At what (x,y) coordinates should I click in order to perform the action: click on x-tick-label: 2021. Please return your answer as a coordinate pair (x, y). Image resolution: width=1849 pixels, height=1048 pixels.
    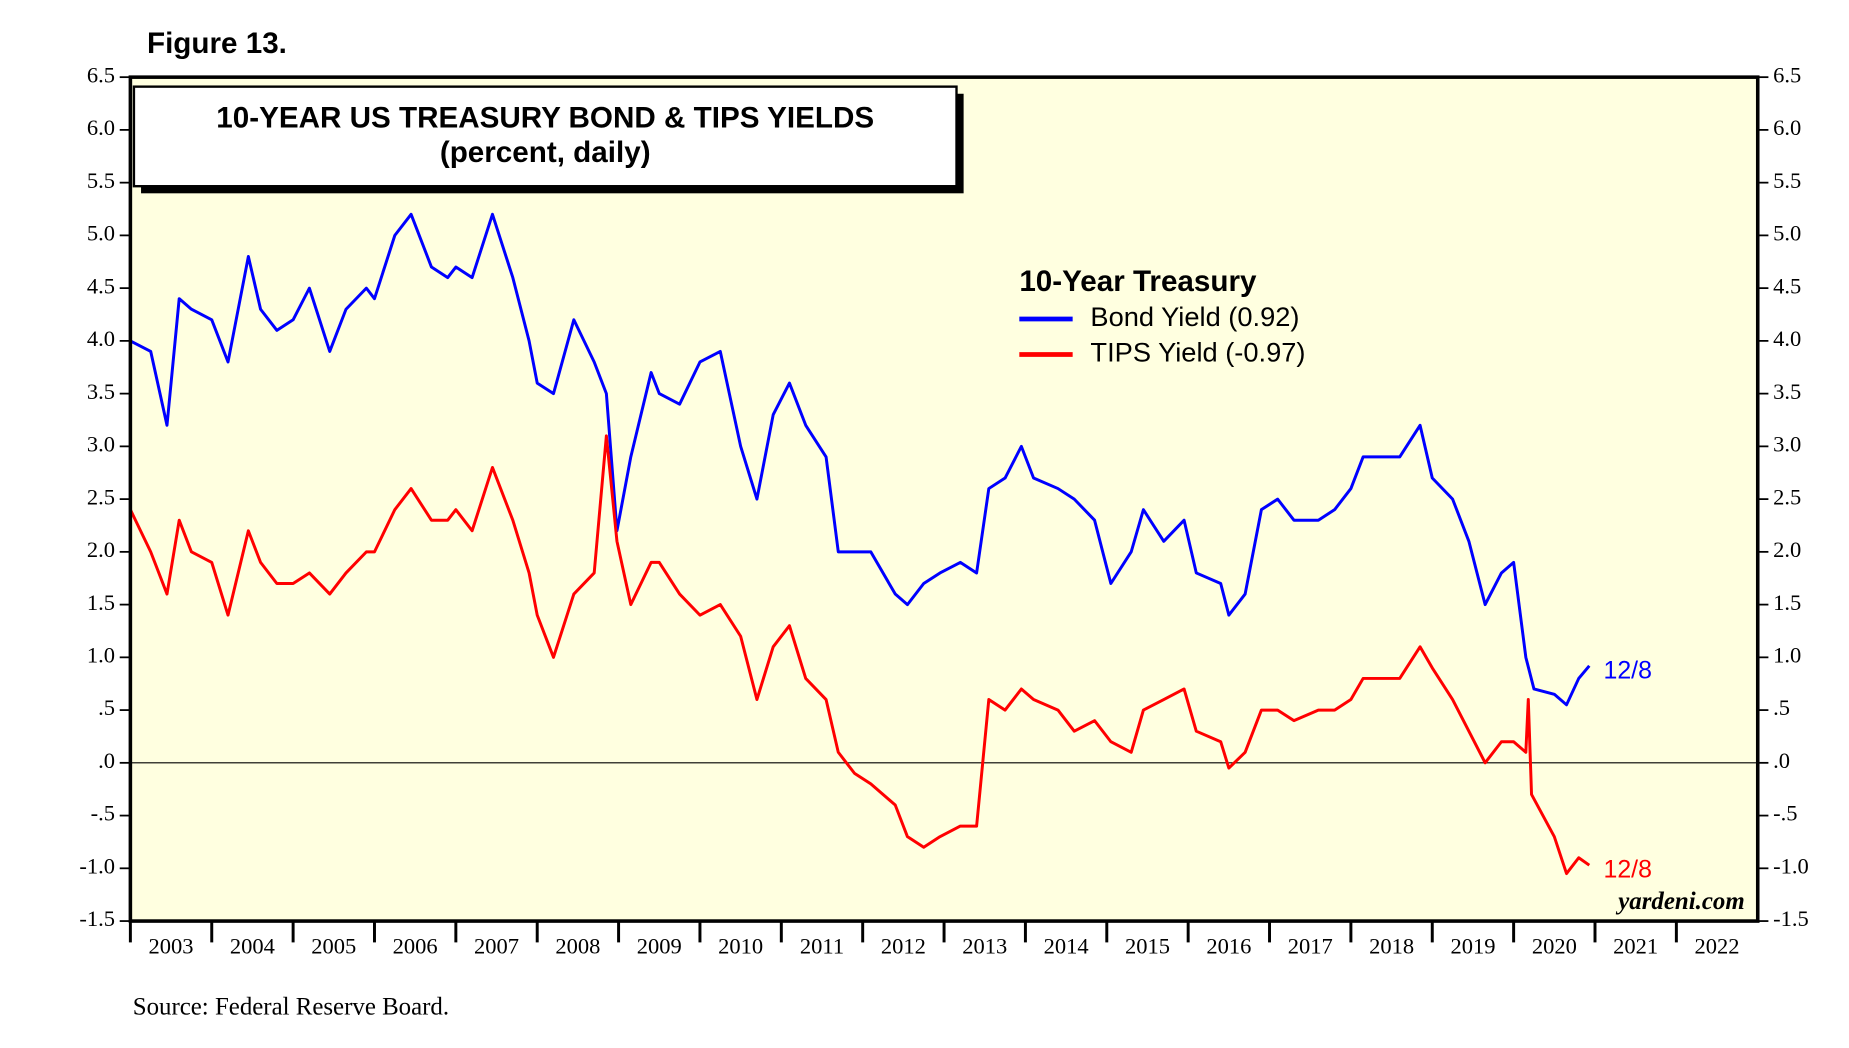
    Looking at the image, I should click on (1635, 945).